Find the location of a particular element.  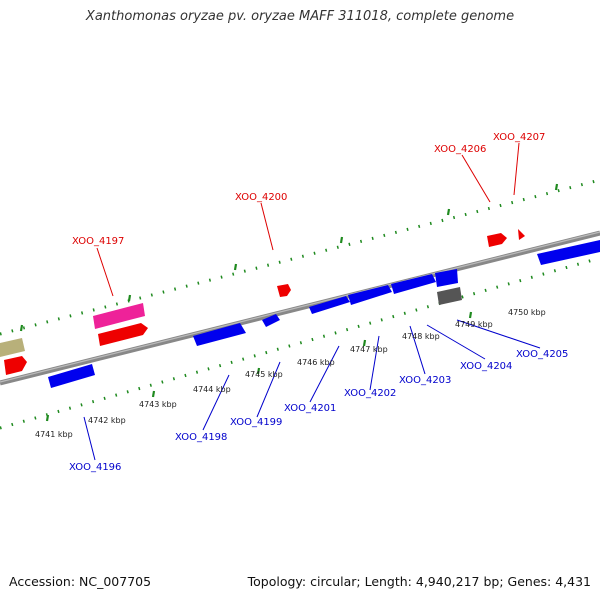

gene-label: XOO_4205 is located at coordinates (542, 354).